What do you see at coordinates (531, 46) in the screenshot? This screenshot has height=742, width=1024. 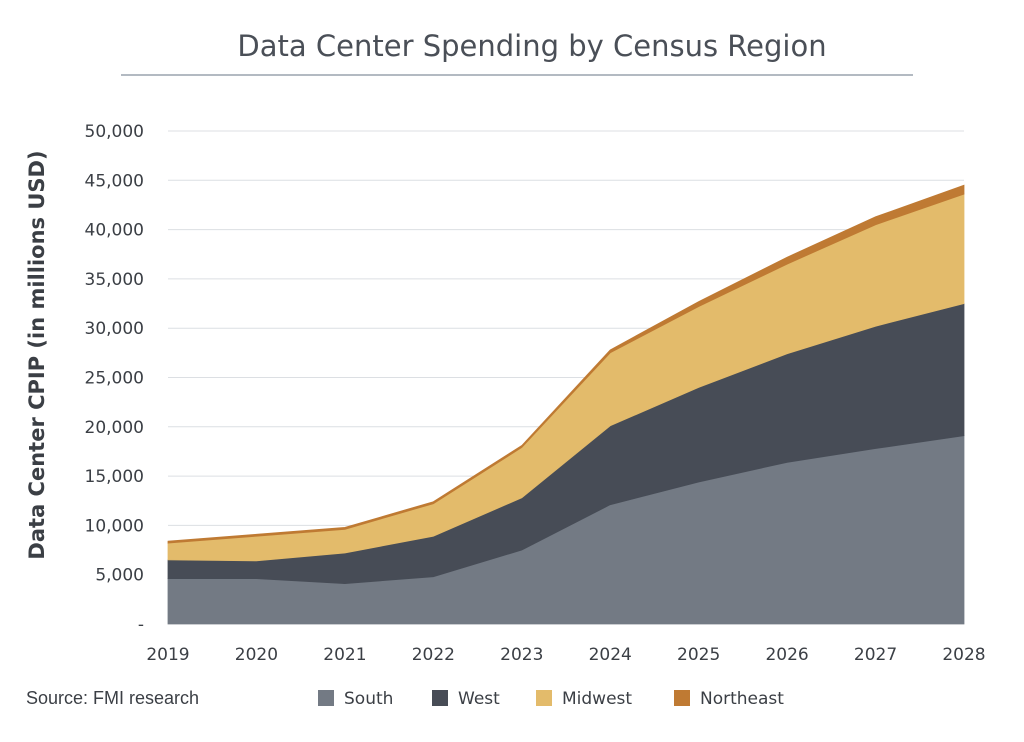 I see `chart-title: Data Center Spending by Census Region` at bounding box center [531, 46].